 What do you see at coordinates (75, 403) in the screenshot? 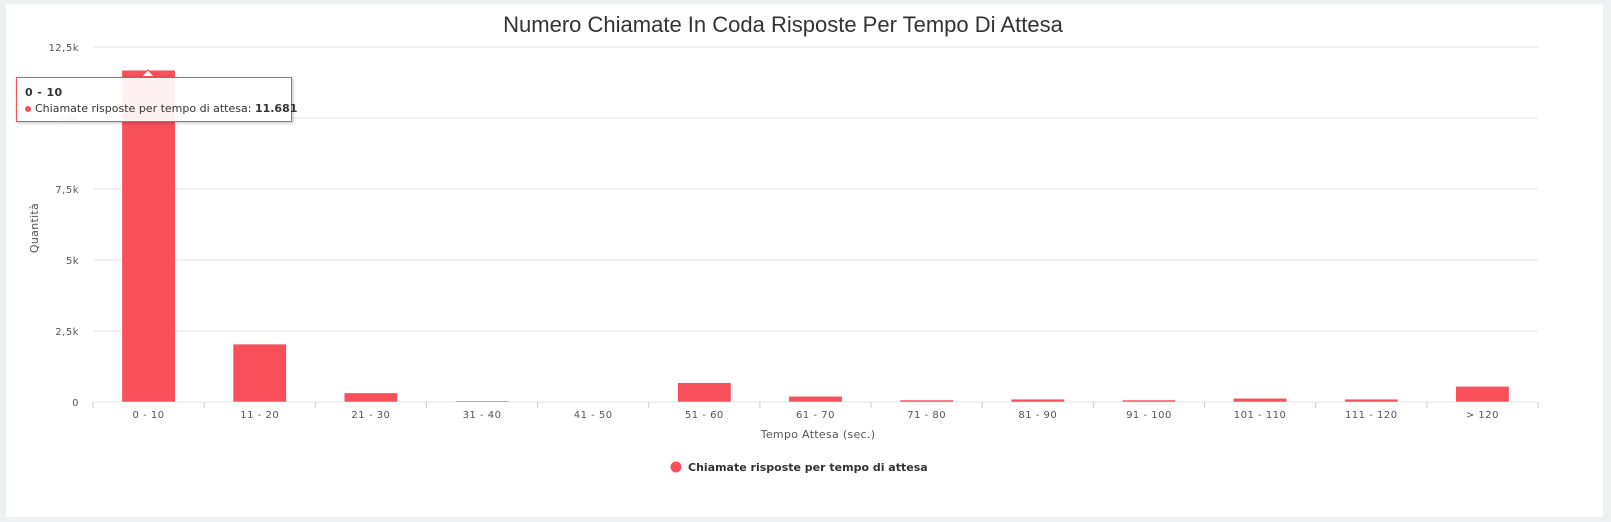
I see `y-tick-label: 0` at bounding box center [75, 403].